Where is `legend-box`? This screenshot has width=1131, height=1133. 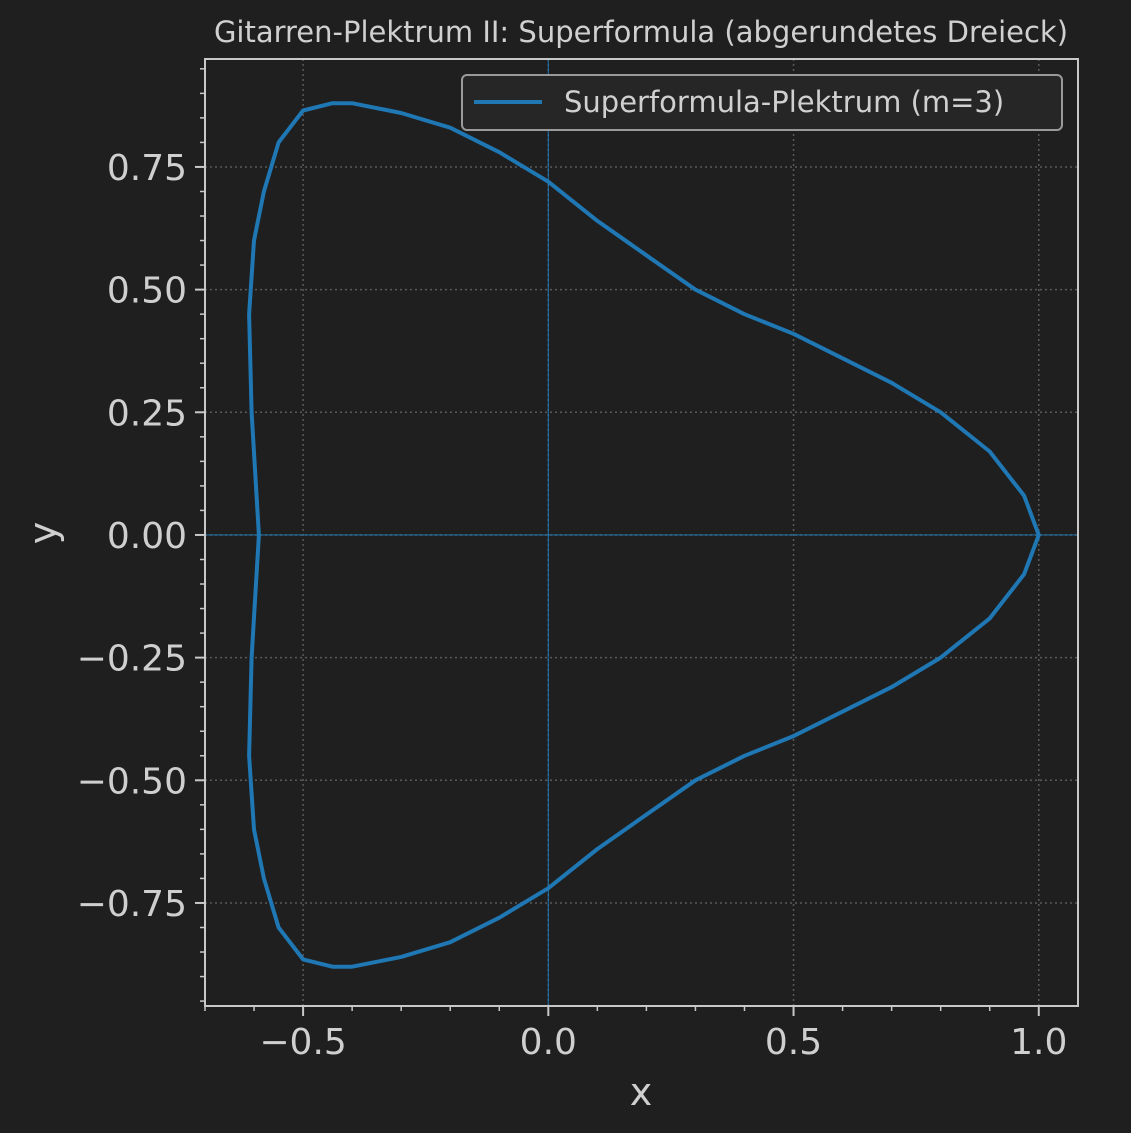 legend-box is located at coordinates (762, 102).